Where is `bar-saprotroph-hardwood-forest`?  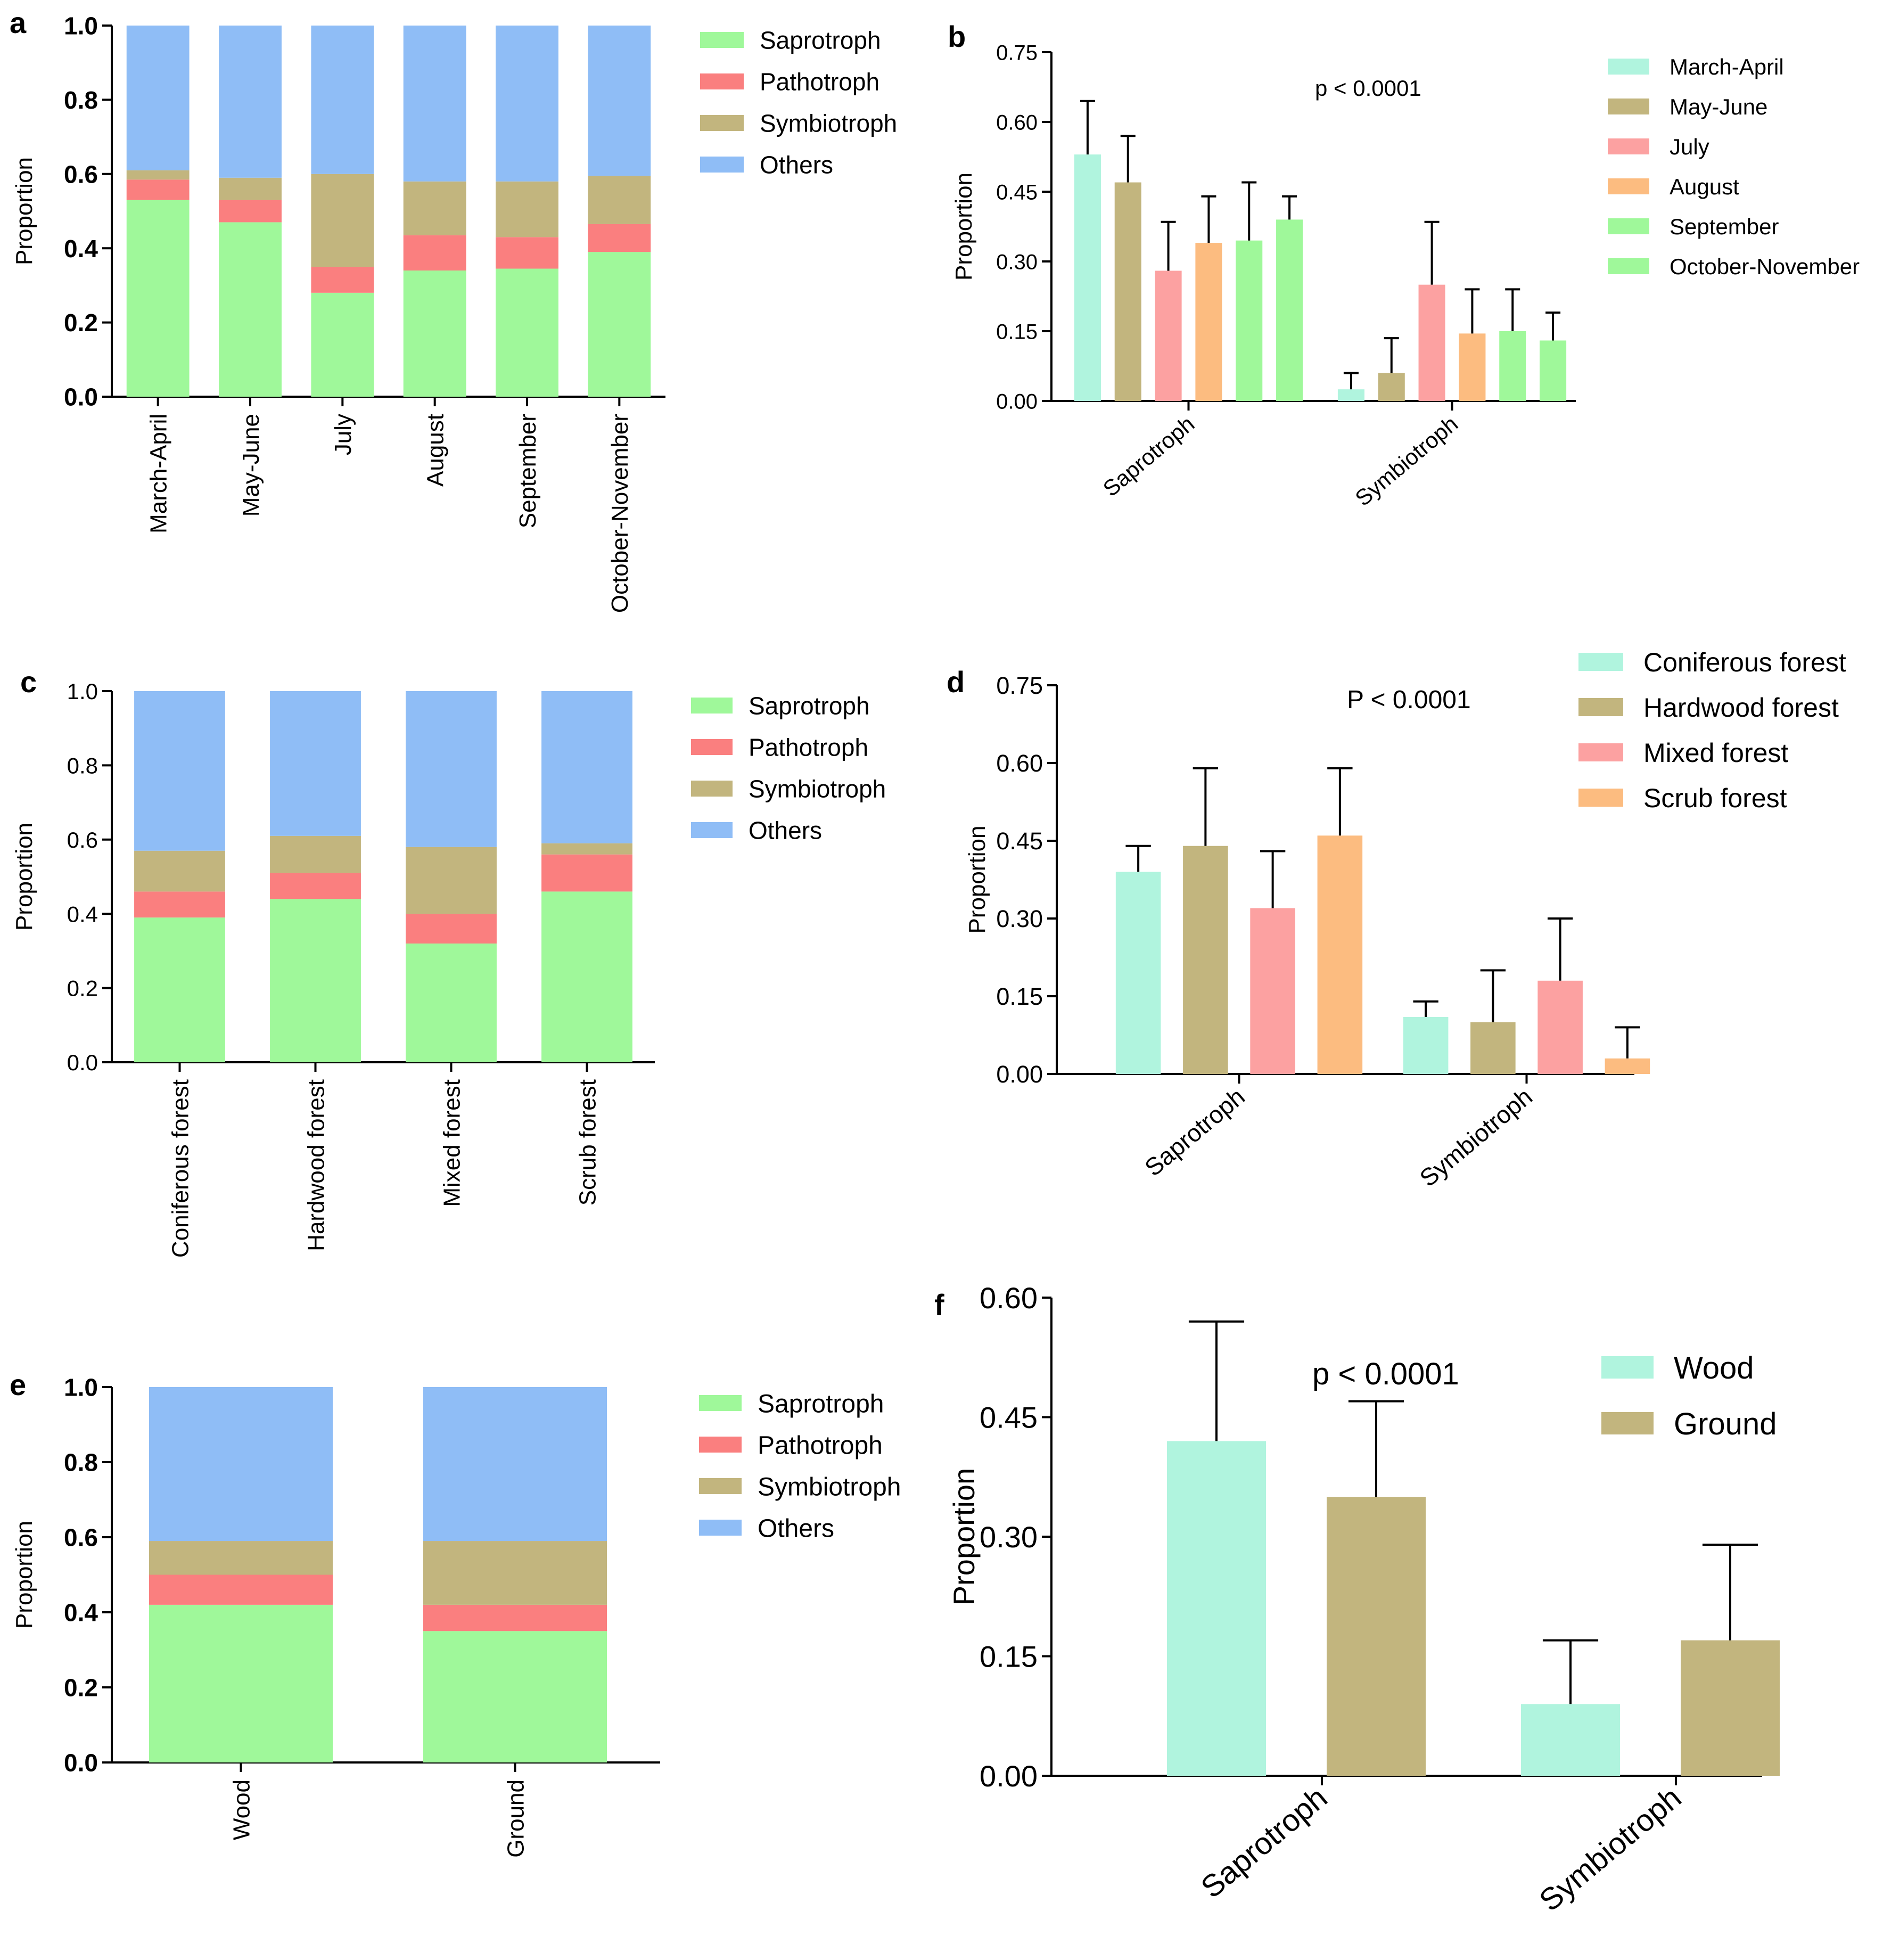
bar-saprotroph-hardwood-forest is located at coordinates (1205, 960).